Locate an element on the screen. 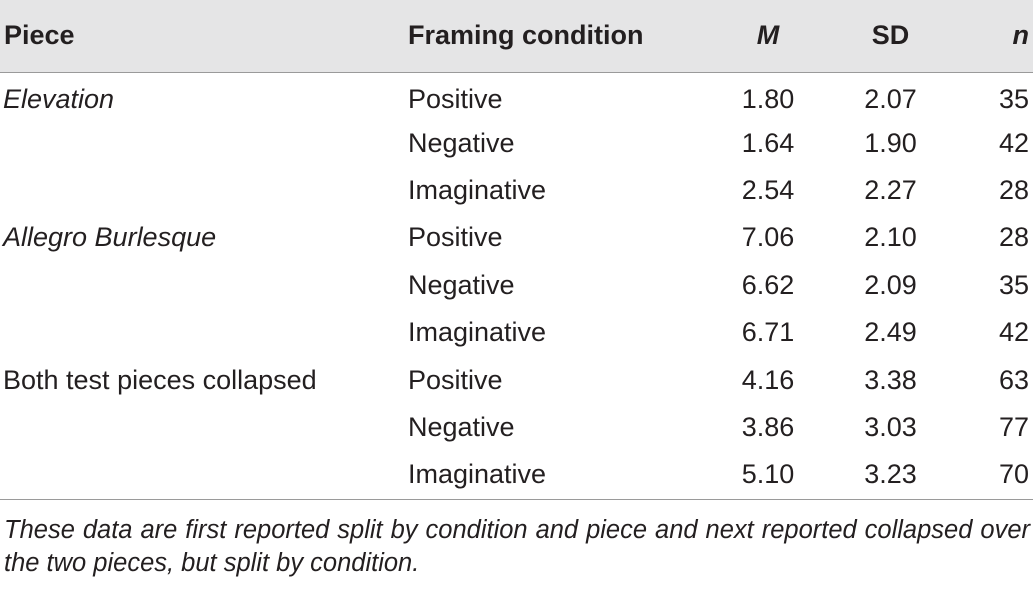  header-piece: Piece is located at coordinates (204, 36).